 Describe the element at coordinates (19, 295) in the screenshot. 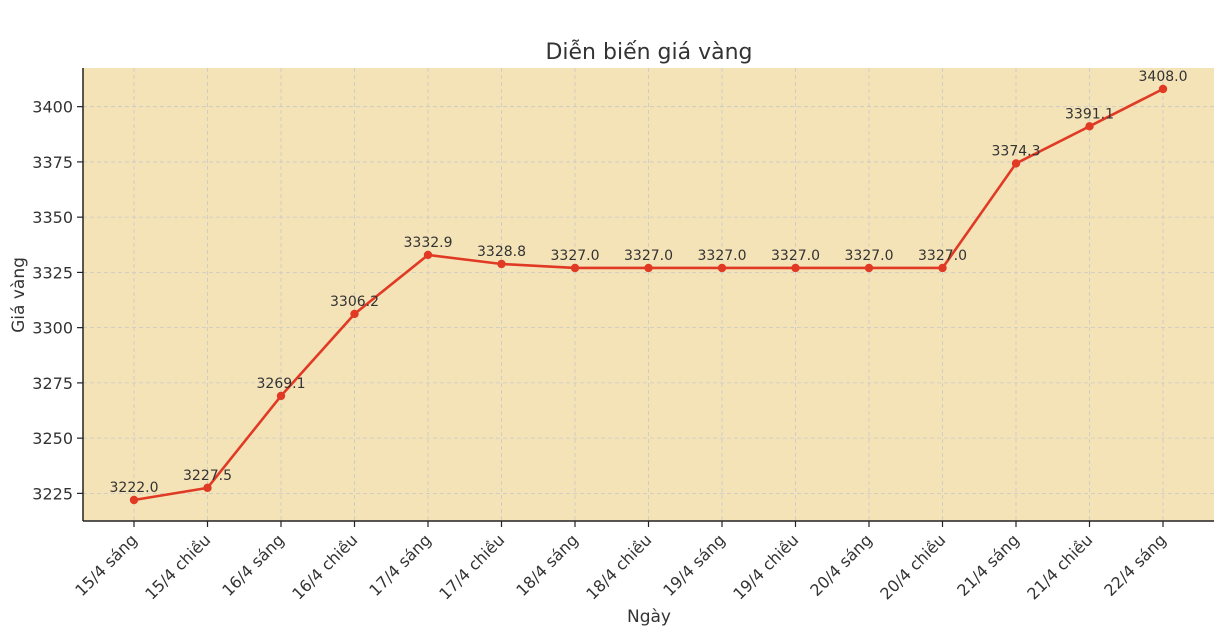

I see `y-axis-label: Giá vàng` at that location.